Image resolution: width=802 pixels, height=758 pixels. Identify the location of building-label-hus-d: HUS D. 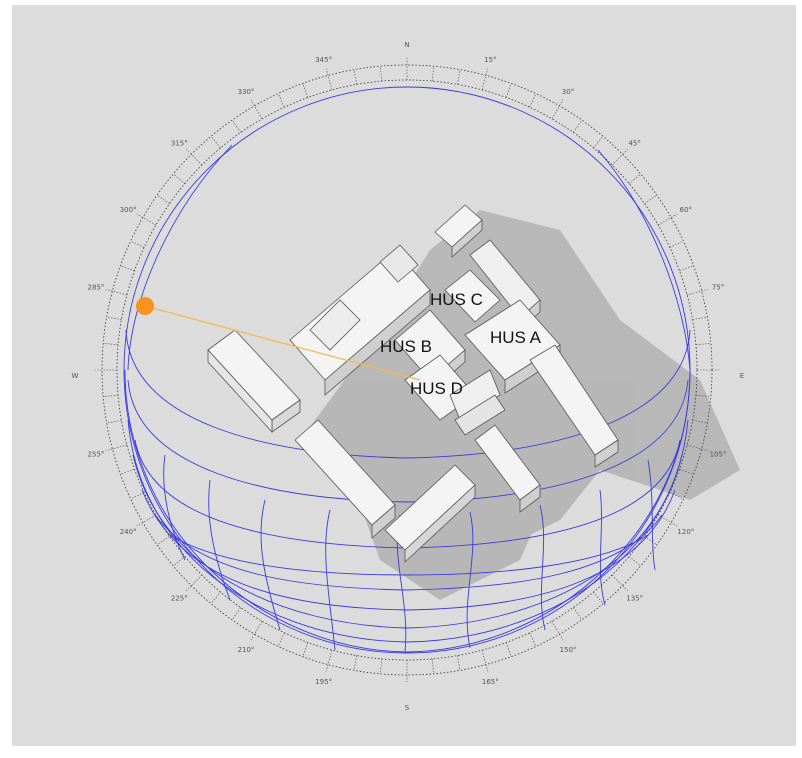
(436, 388).